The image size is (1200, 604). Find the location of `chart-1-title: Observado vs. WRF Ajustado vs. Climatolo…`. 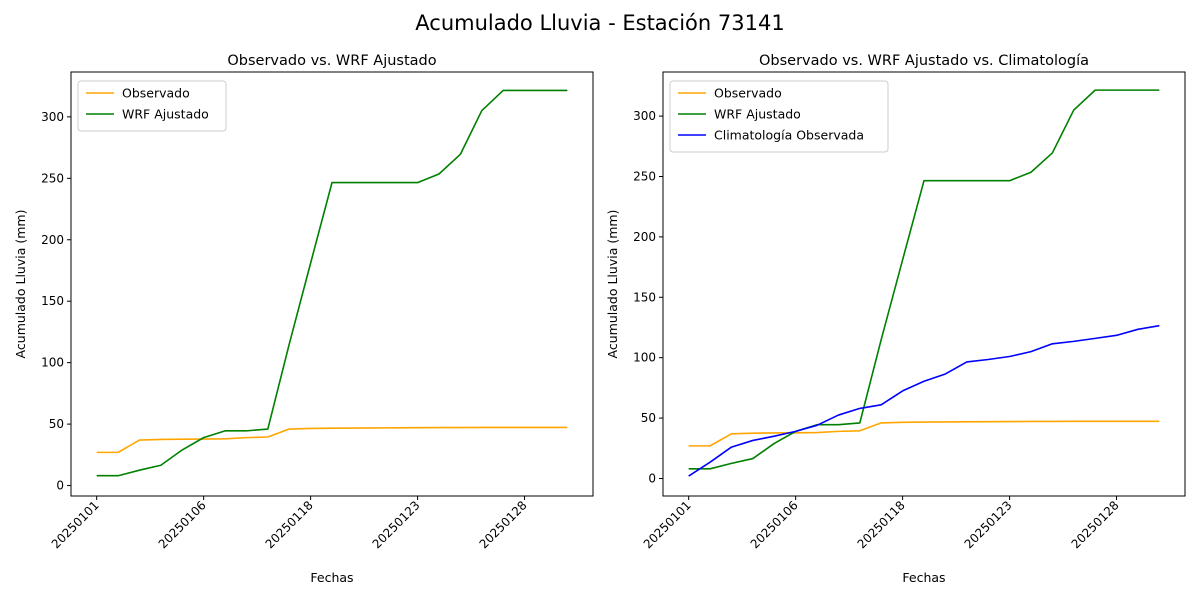

chart-1-title: Observado vs. WRF Ajustado vs. Climatolo… is located at coordinates (924, 61).